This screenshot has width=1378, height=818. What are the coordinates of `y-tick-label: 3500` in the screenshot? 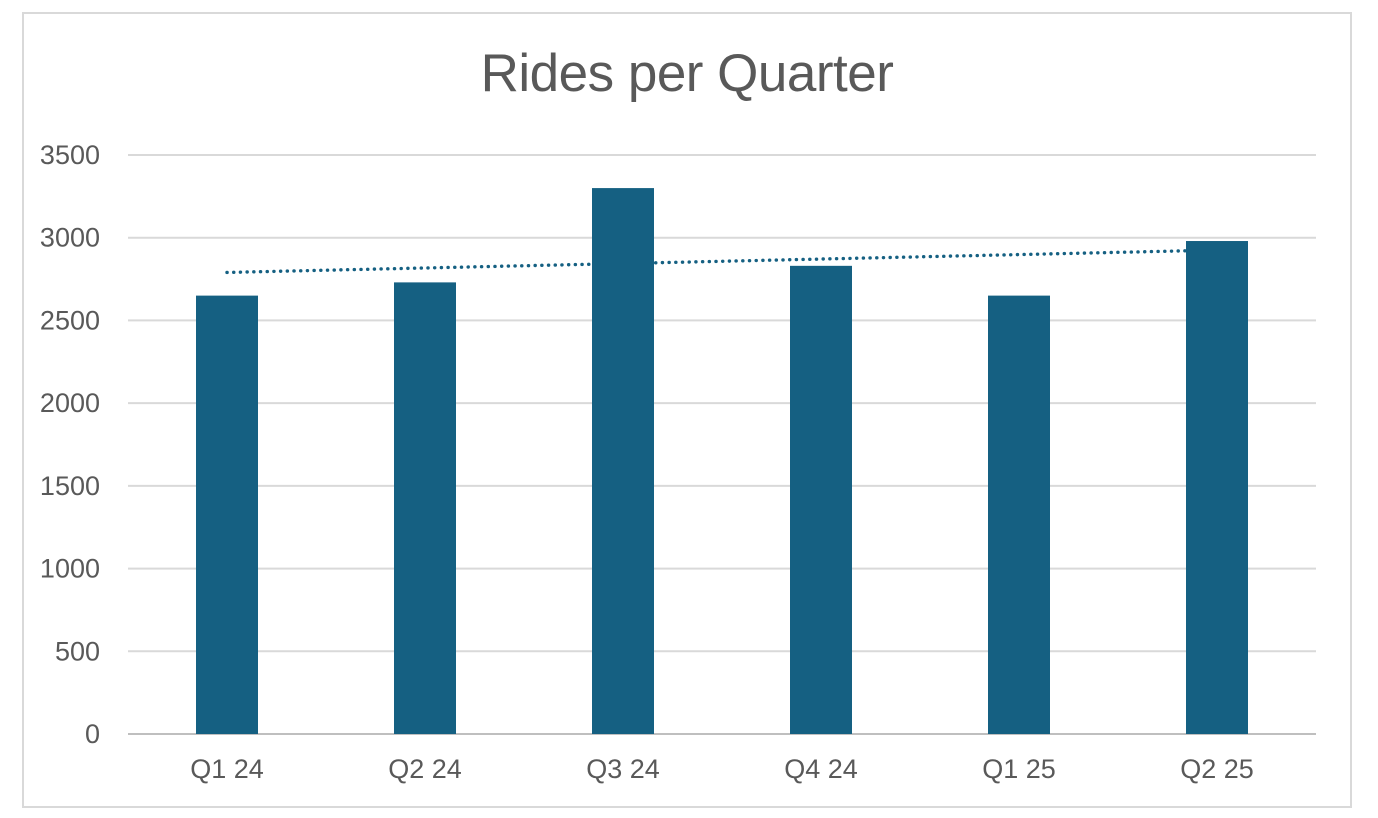 It's located at (70, 155).